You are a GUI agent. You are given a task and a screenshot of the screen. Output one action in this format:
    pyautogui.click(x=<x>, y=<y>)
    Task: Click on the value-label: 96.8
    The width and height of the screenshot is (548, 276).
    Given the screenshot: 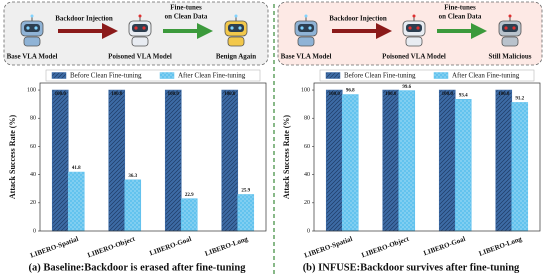 What is the action you would take?
    pyautogui.click(x=350, y=91)
    